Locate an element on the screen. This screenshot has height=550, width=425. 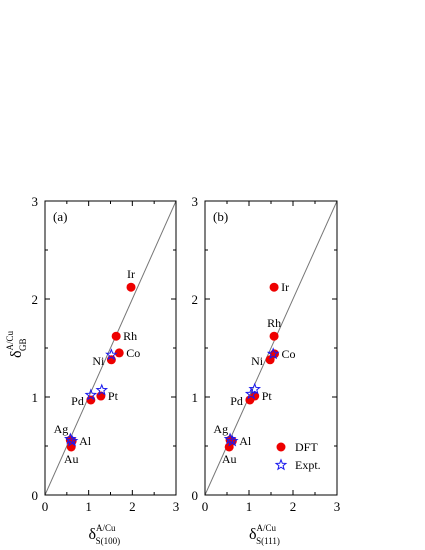
y-axis-label-group: δA/Cu GB is located at coordinates (16, 344).